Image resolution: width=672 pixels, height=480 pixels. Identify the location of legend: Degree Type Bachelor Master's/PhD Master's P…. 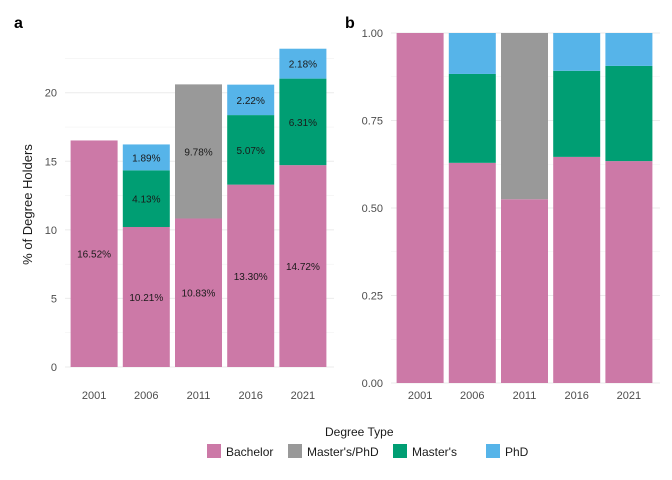
(368, 442).